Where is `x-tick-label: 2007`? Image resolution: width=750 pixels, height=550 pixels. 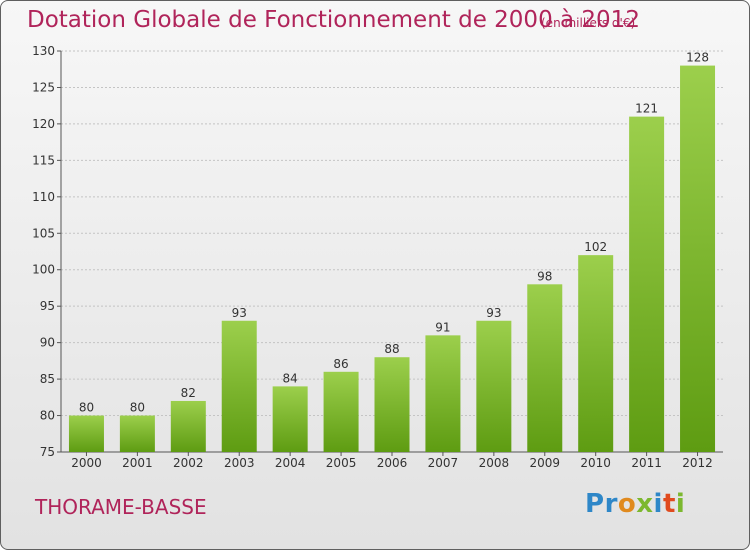 x-tick-label: 2007 is located at coordinates (443, 463).